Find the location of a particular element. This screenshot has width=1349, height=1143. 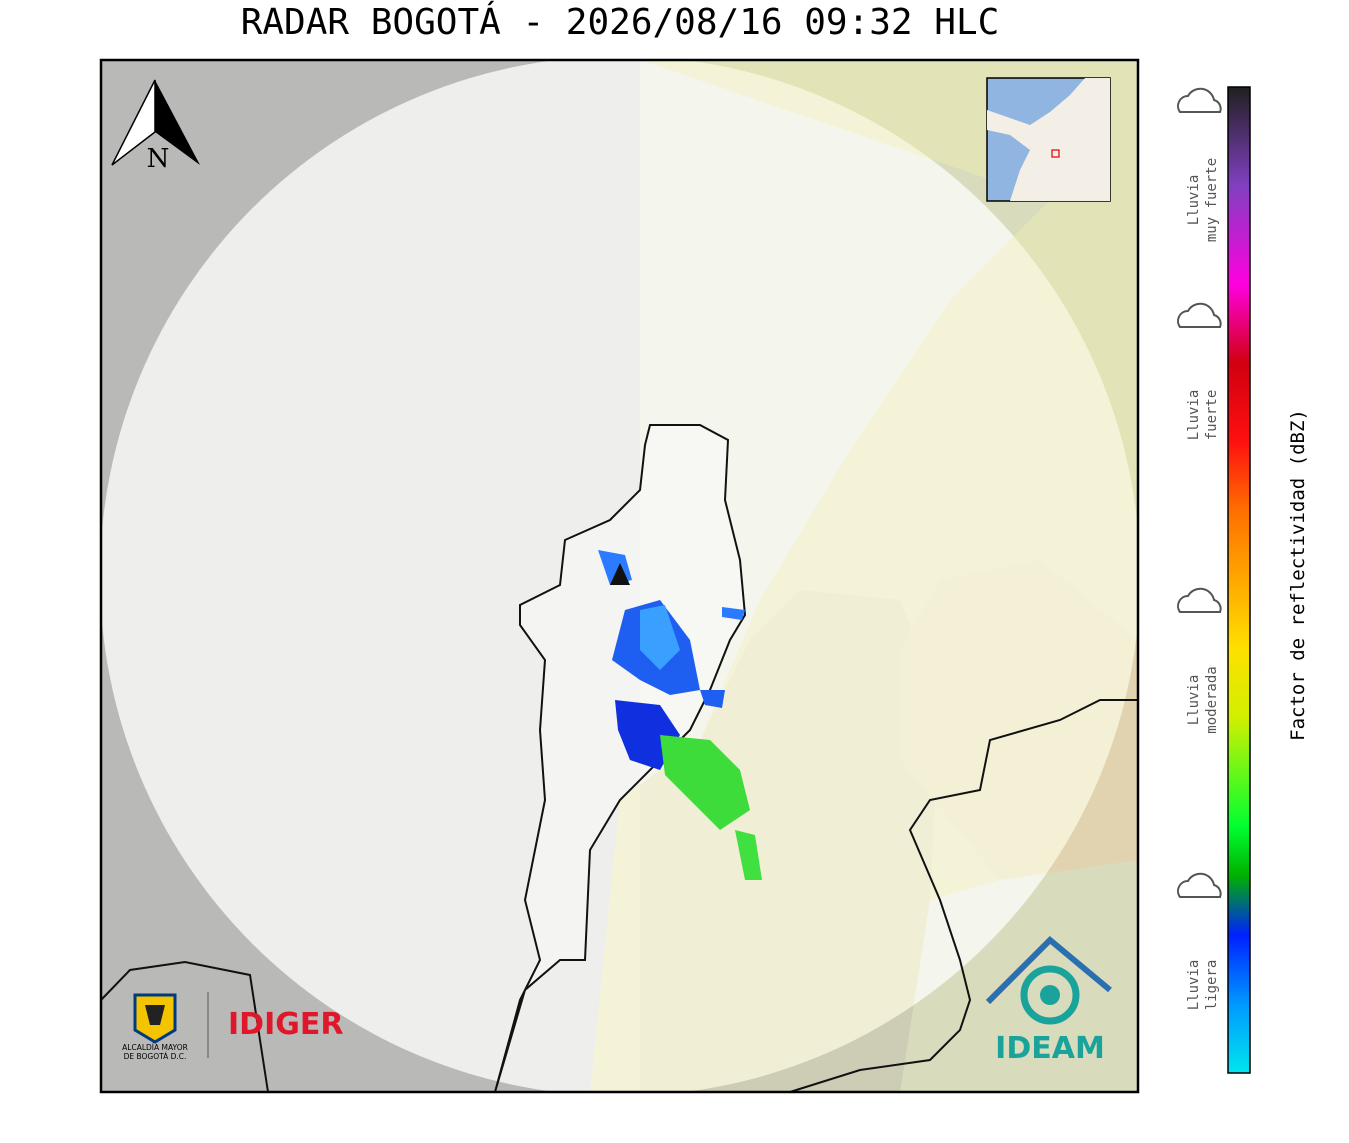

legend-item: Lluvia ligera is located at coordinates (1199, 941).